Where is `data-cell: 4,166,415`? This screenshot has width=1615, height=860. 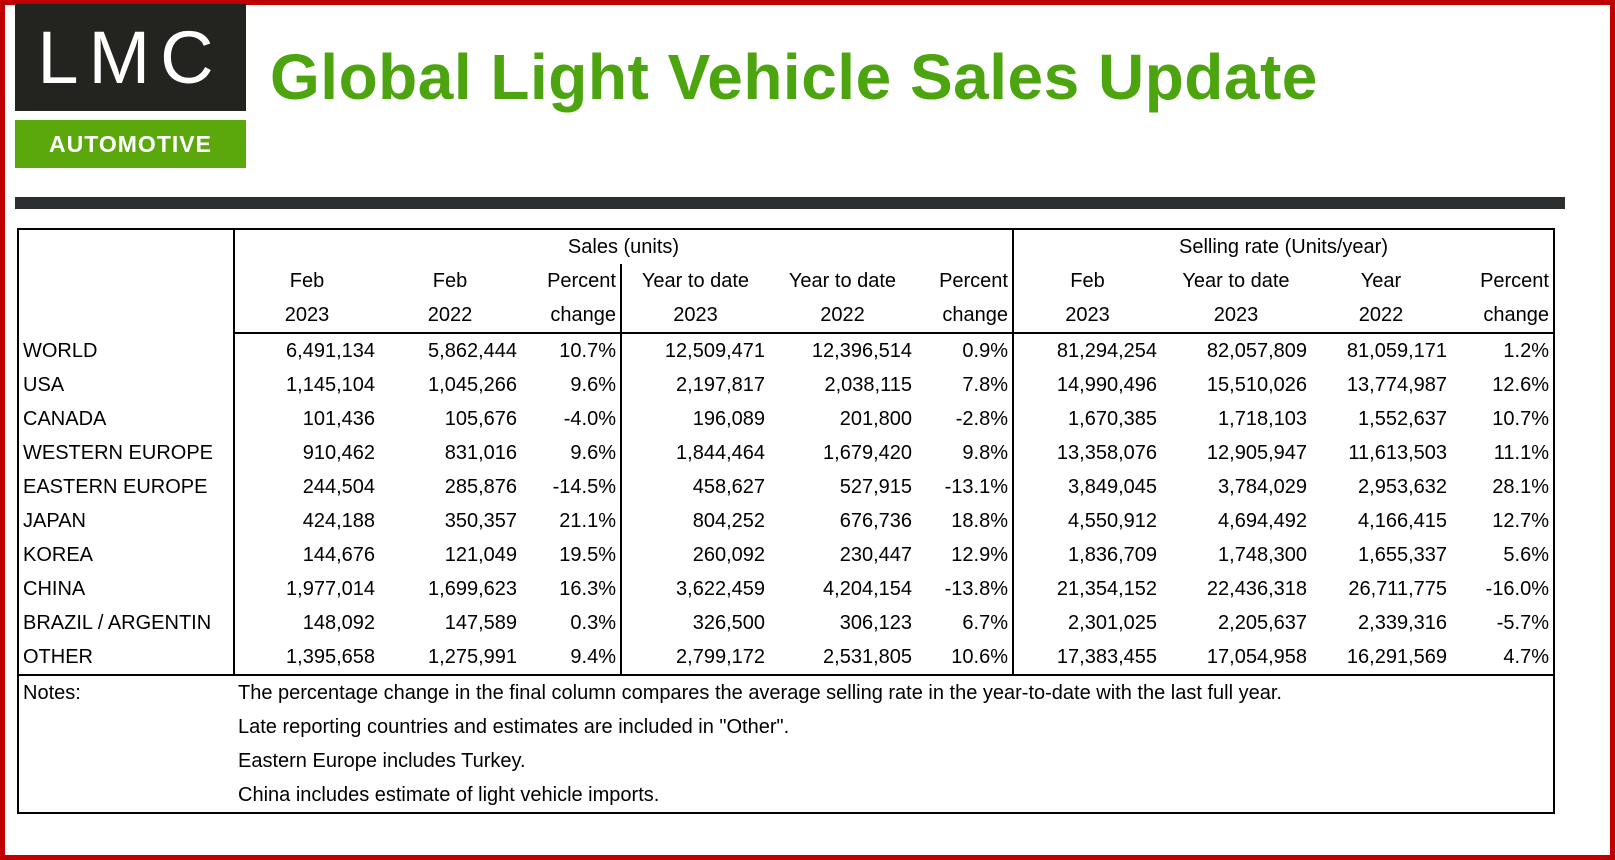
data-cell: 4,166,415 is located at coordinates (1402, 521).